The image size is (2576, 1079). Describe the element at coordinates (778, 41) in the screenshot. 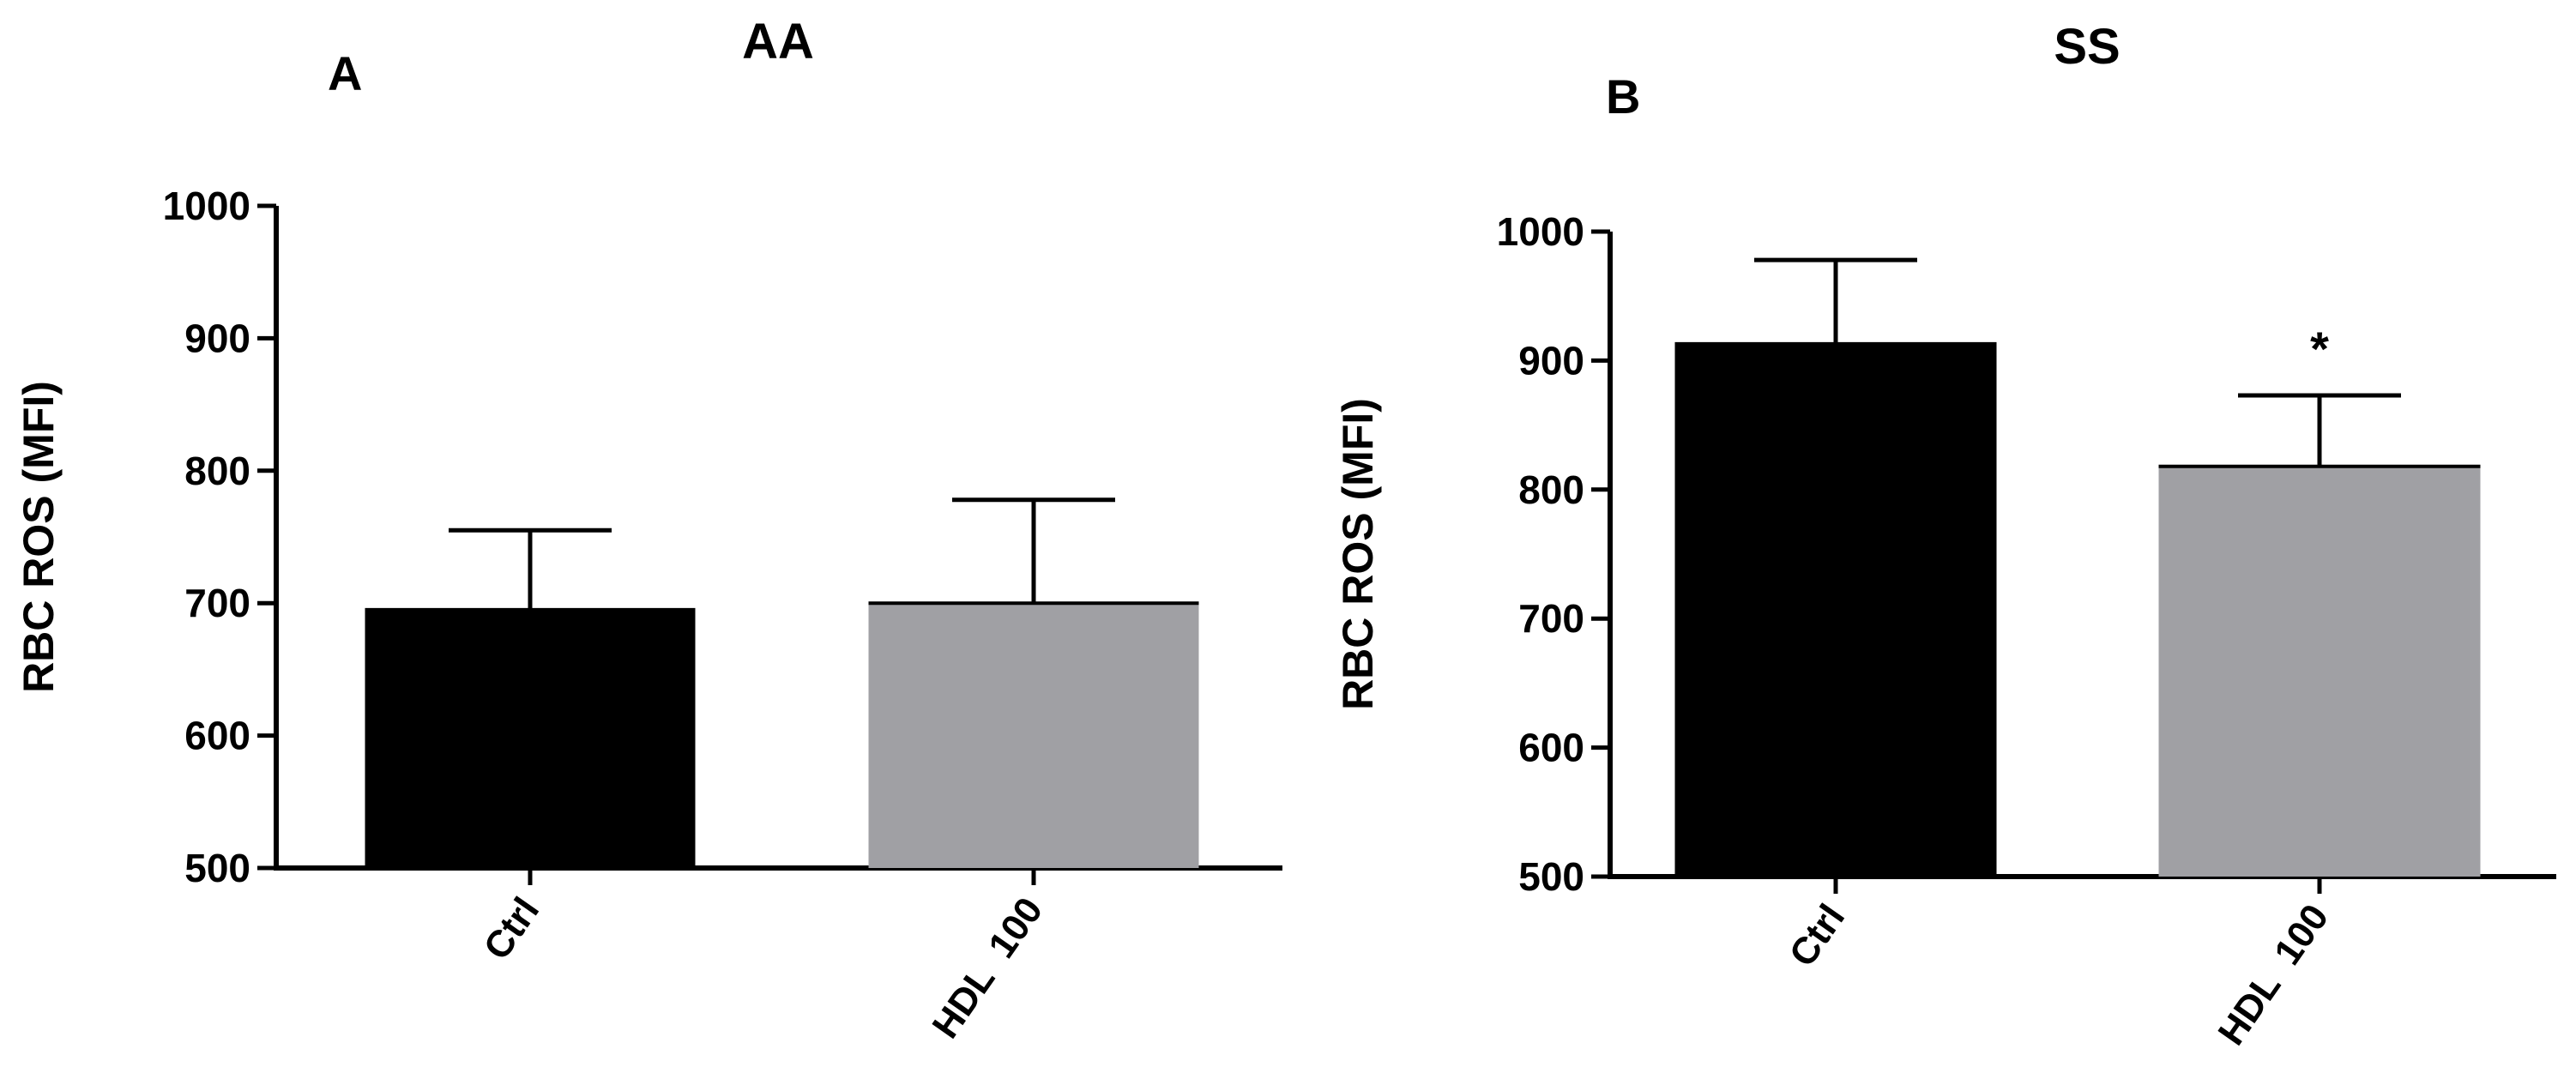

I see `chart-title: AA` at that location.